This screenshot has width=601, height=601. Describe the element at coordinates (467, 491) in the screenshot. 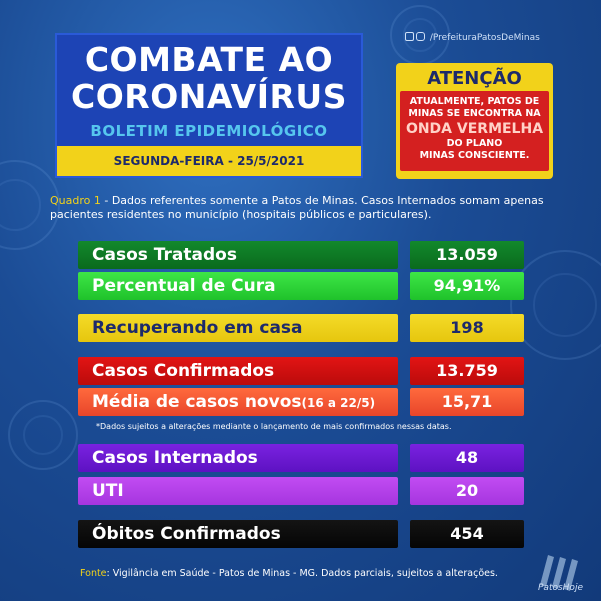

I see `stat-value-uti: 20` at that location.